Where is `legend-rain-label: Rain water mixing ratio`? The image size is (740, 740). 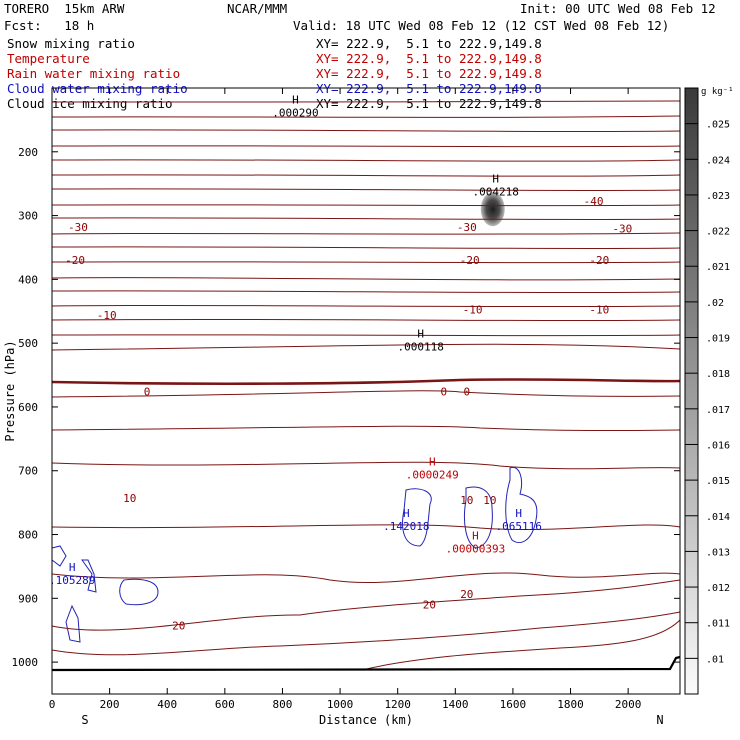 legend-rain-label: Rain water mixing ratio is located at coordinates (94, 73).